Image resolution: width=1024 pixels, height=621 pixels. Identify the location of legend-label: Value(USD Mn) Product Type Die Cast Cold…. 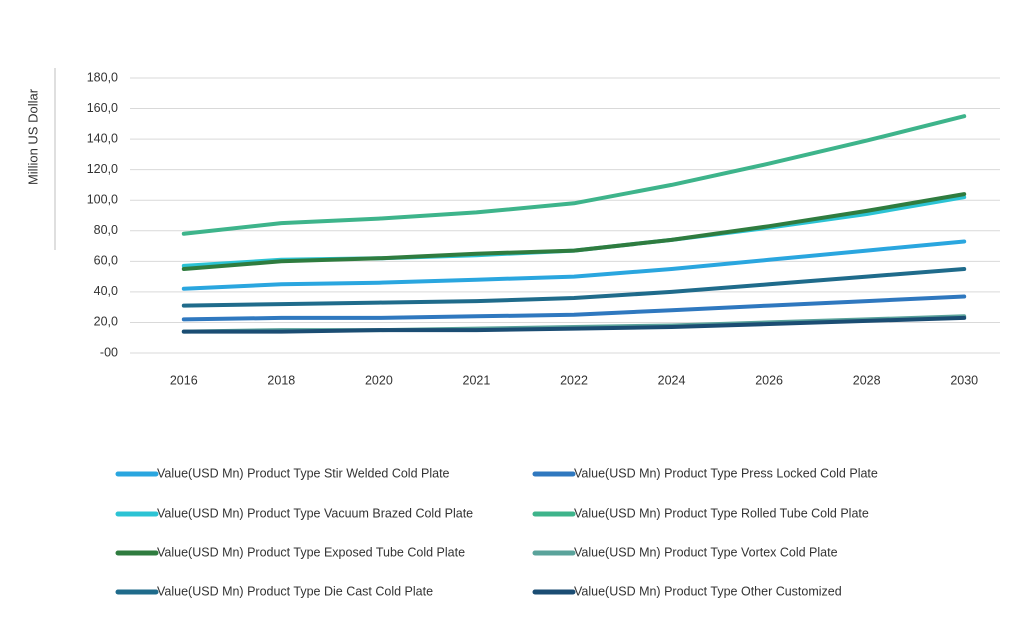
(295, 591).